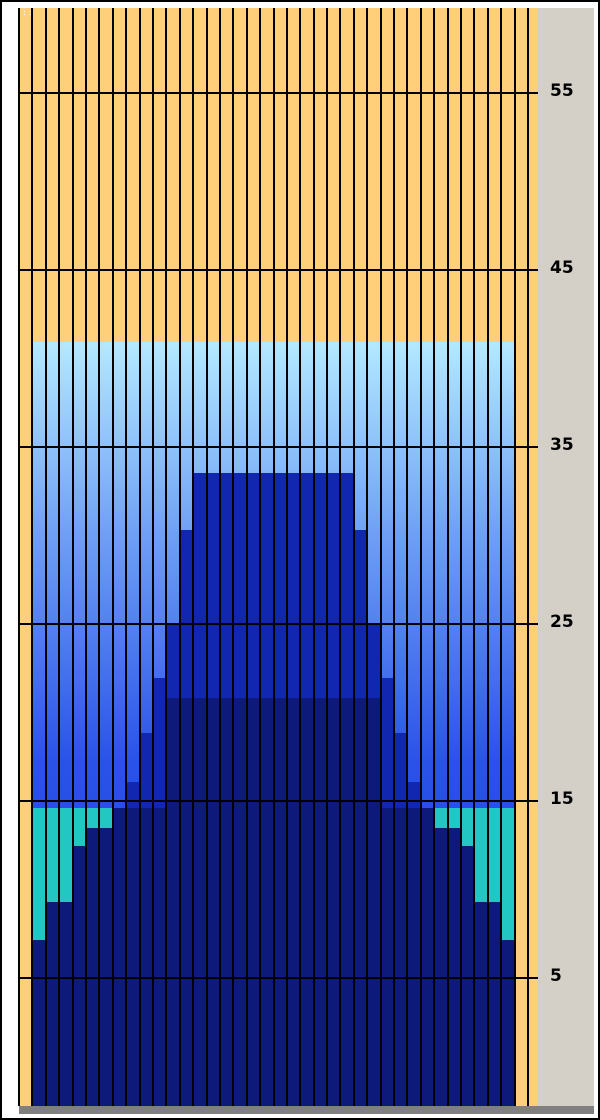 This screenshot has width=600, height=1120. I want to click on bottom-scroll-strip, so click(306, 1110).